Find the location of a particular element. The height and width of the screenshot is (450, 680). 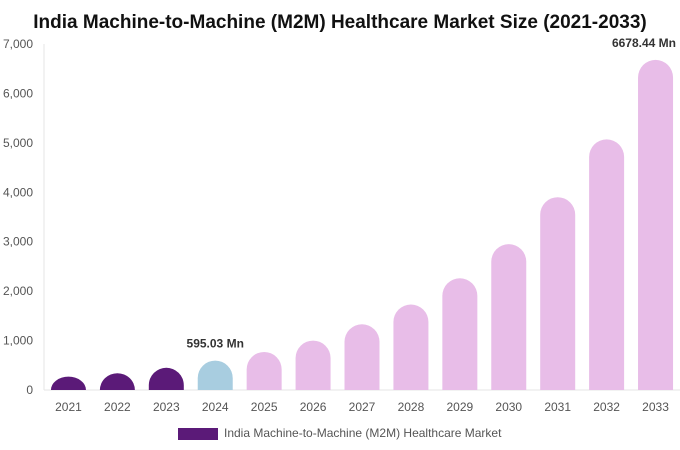

y-tick-label: 0 is located at coordinates (29, 390).